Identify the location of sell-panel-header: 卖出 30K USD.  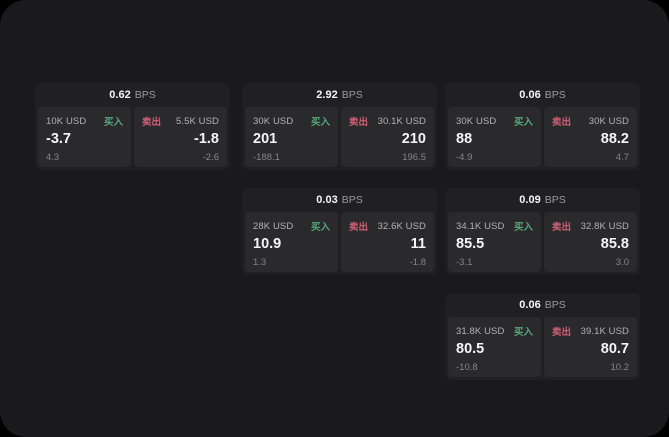
(590, 121).